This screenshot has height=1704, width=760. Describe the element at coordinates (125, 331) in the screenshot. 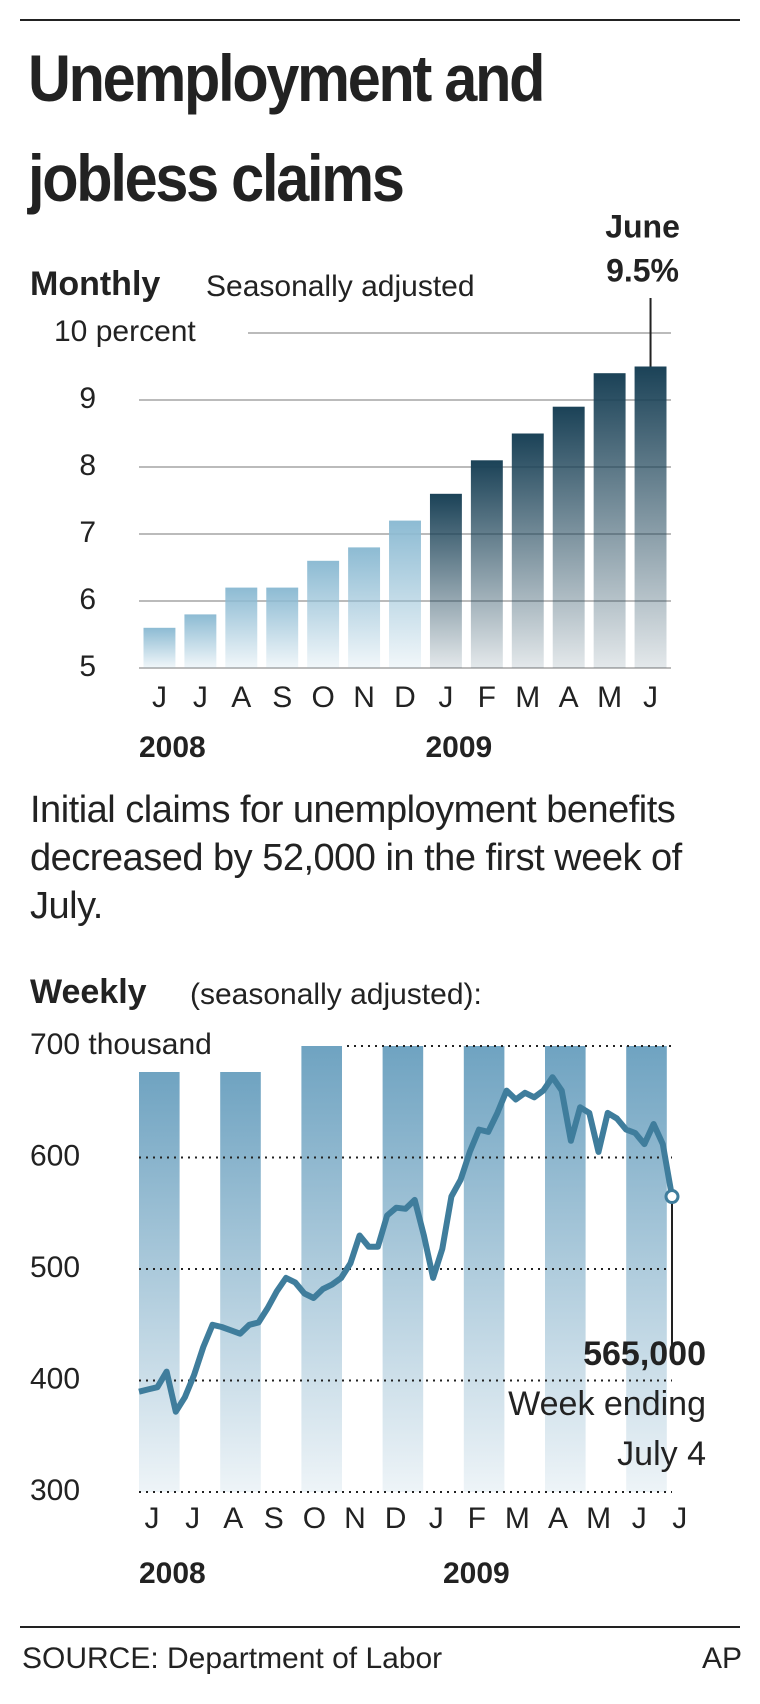

I see `y-tick-label: 10 percent` at that location.